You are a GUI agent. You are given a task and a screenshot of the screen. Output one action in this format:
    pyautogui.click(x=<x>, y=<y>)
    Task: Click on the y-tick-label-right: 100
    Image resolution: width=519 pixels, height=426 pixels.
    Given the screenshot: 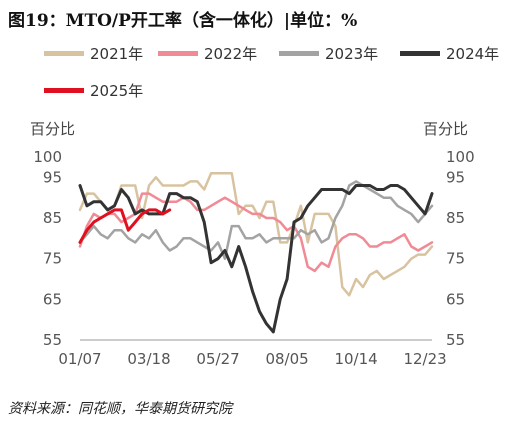 What is the action you would take?
    pyautogui.click(x=460, y=157)
    